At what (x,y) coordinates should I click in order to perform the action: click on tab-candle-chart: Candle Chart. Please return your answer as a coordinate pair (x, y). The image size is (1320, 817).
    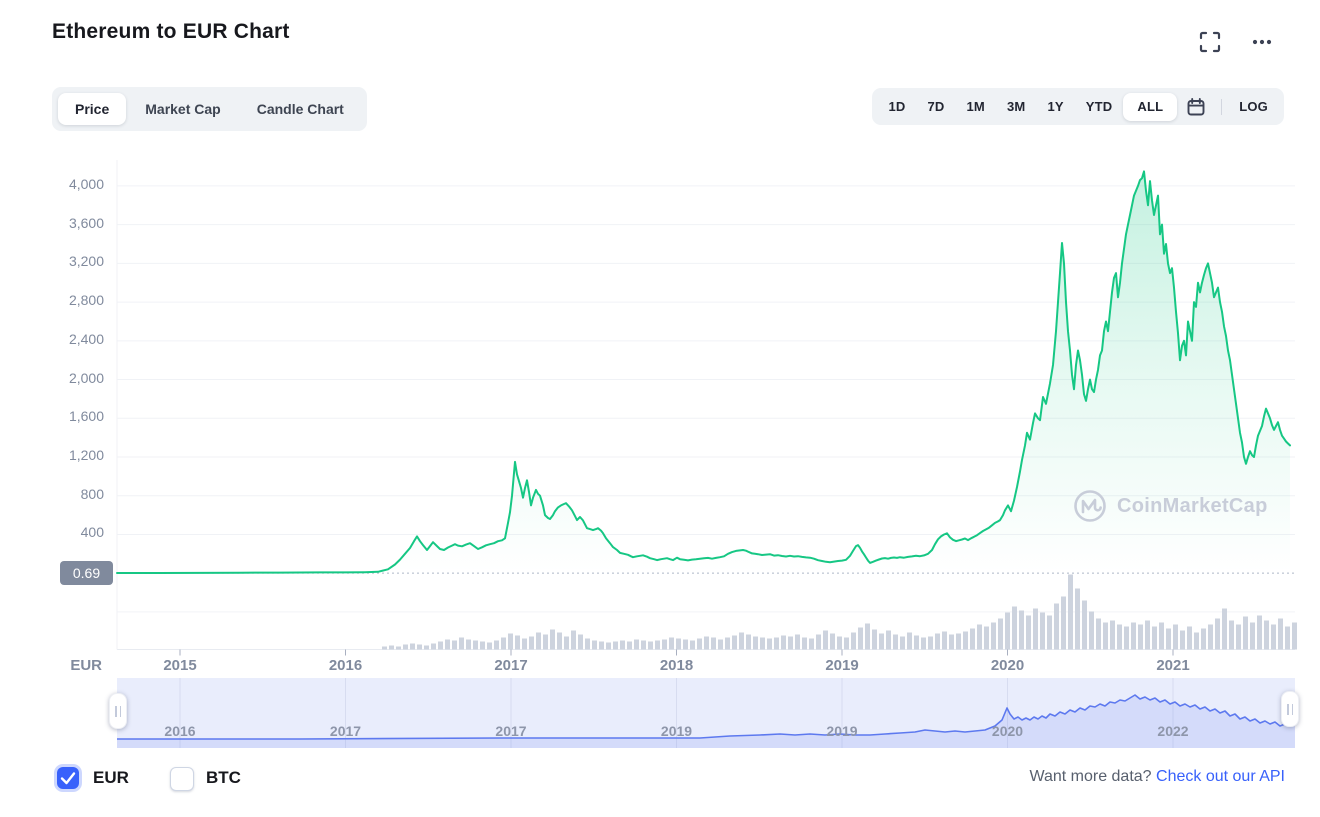
    Looking at the image, I should click on (300, 109).